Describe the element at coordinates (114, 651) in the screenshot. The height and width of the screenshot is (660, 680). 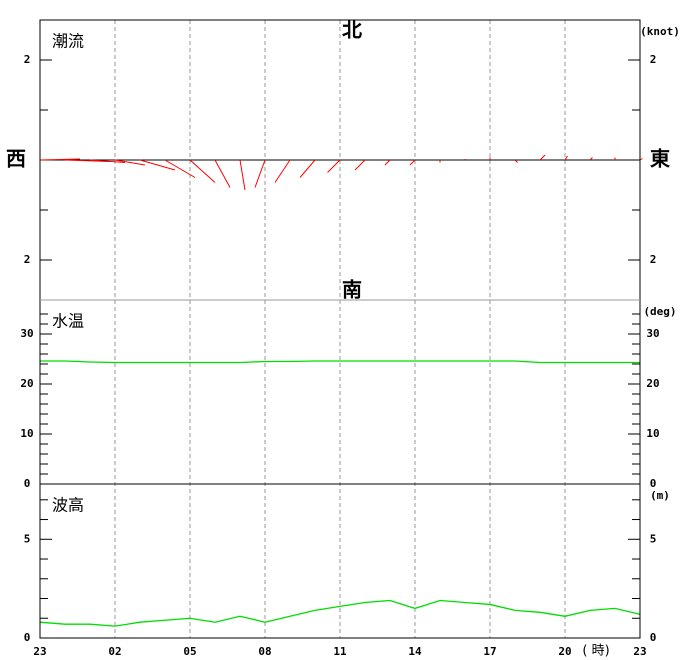
I see `x-tick-label: 02` at that location.